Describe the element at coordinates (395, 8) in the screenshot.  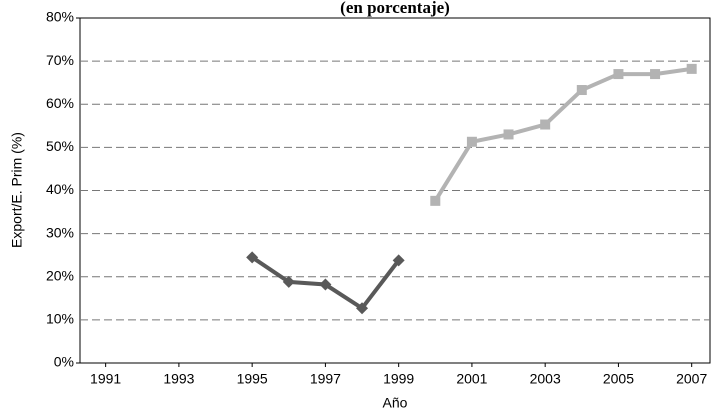
I see `chart-title: (en porcentaje)` at that location.